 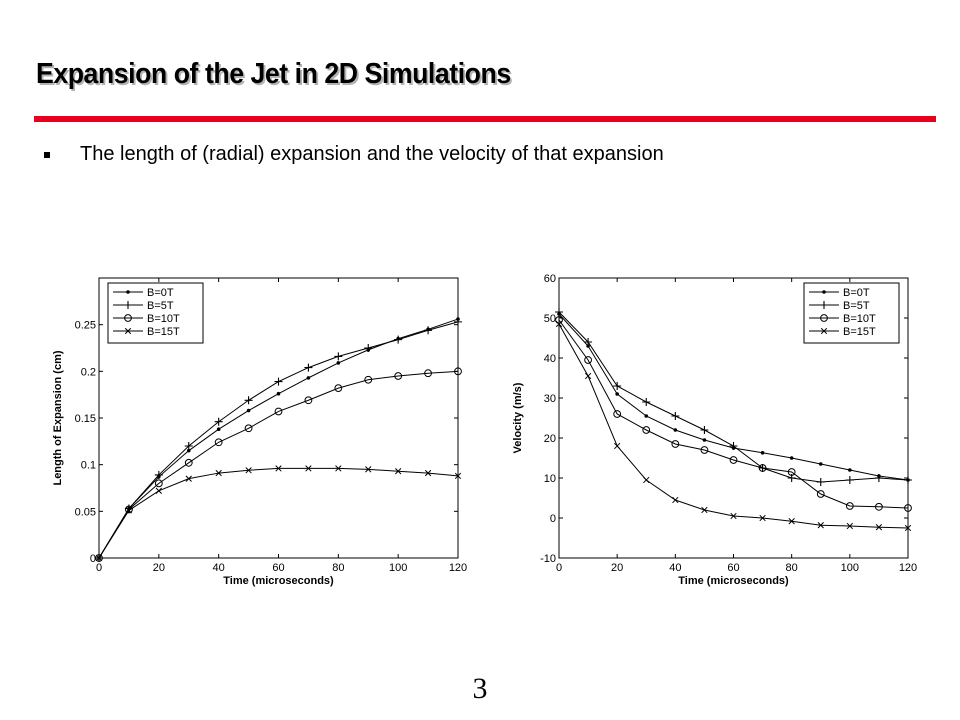 I want to click on x-tick-label: 20, so click(x=617, y=568).